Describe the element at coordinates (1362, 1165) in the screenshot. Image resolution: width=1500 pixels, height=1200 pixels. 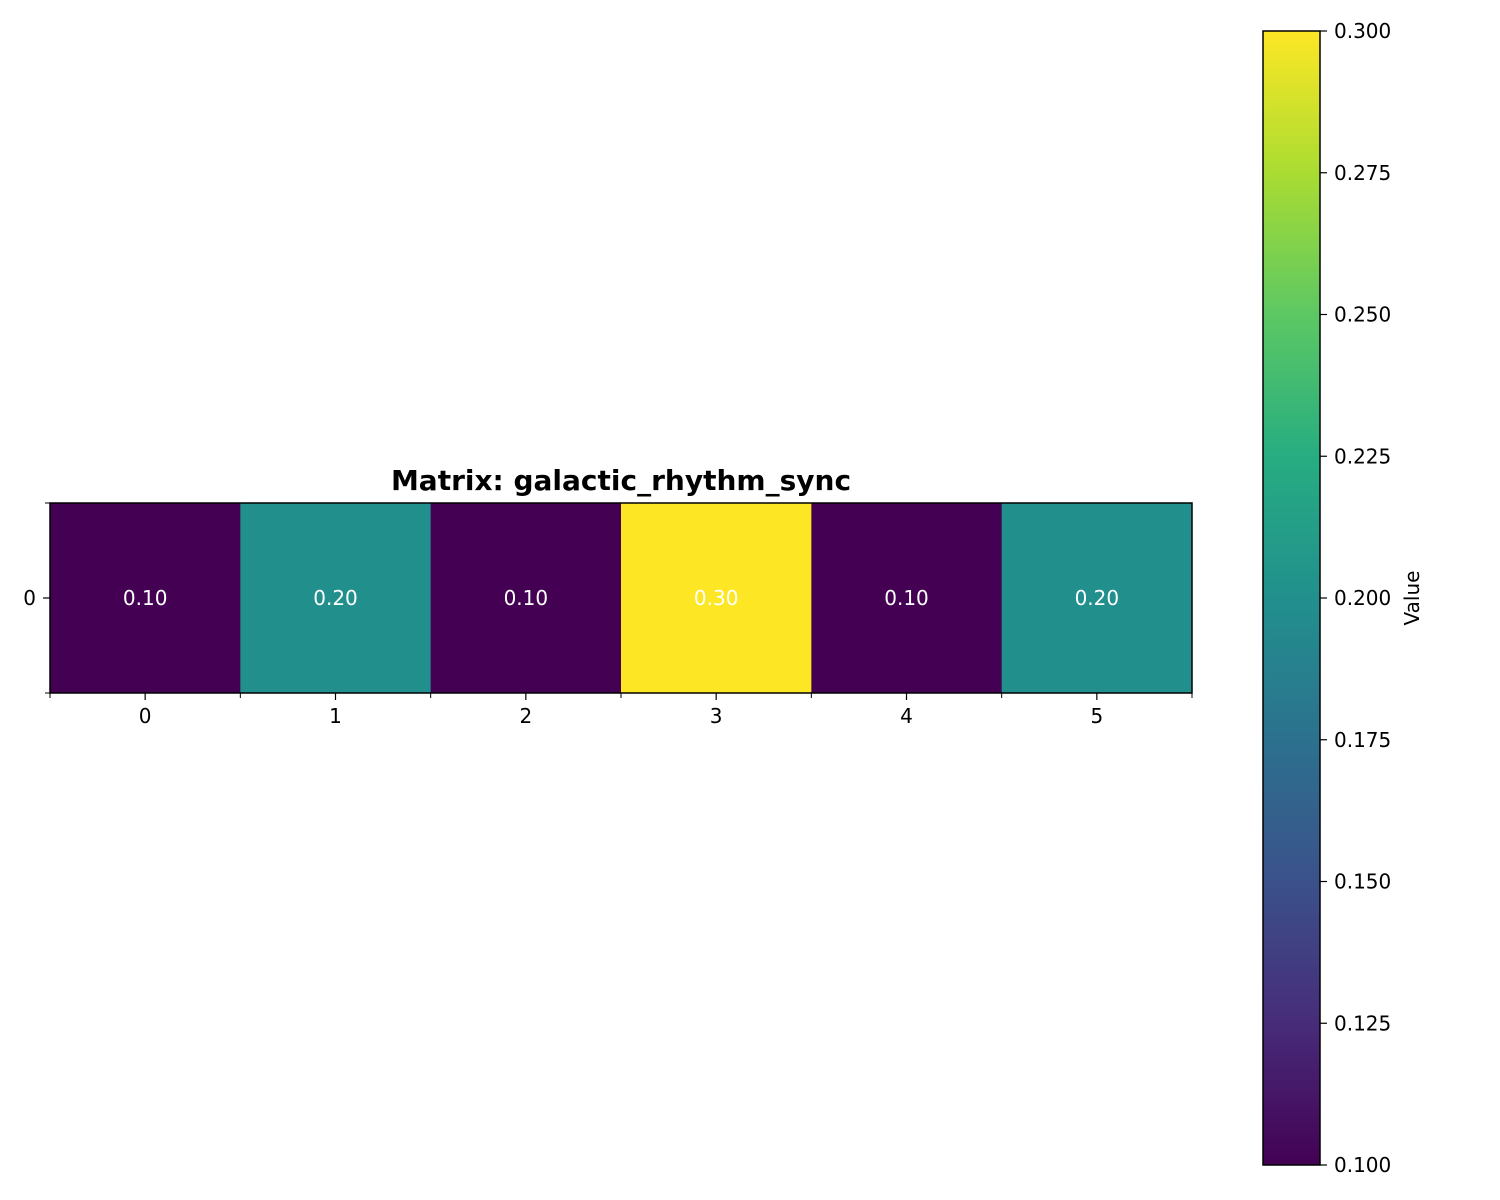
I see `colorbar-tick-label-0: 0.100` at that location.